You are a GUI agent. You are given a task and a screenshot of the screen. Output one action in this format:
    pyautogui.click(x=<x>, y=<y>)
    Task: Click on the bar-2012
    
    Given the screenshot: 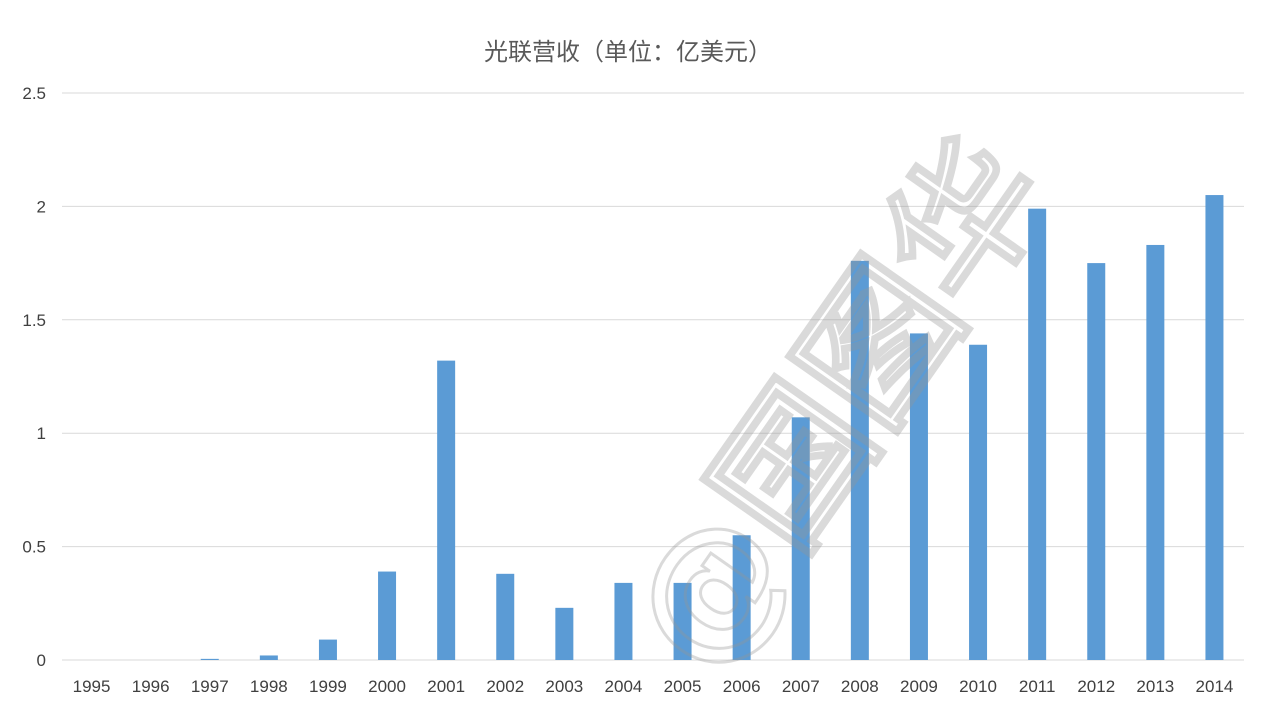 What is the action you would take?
    pyautogui.click(x=1096, y=461)
    